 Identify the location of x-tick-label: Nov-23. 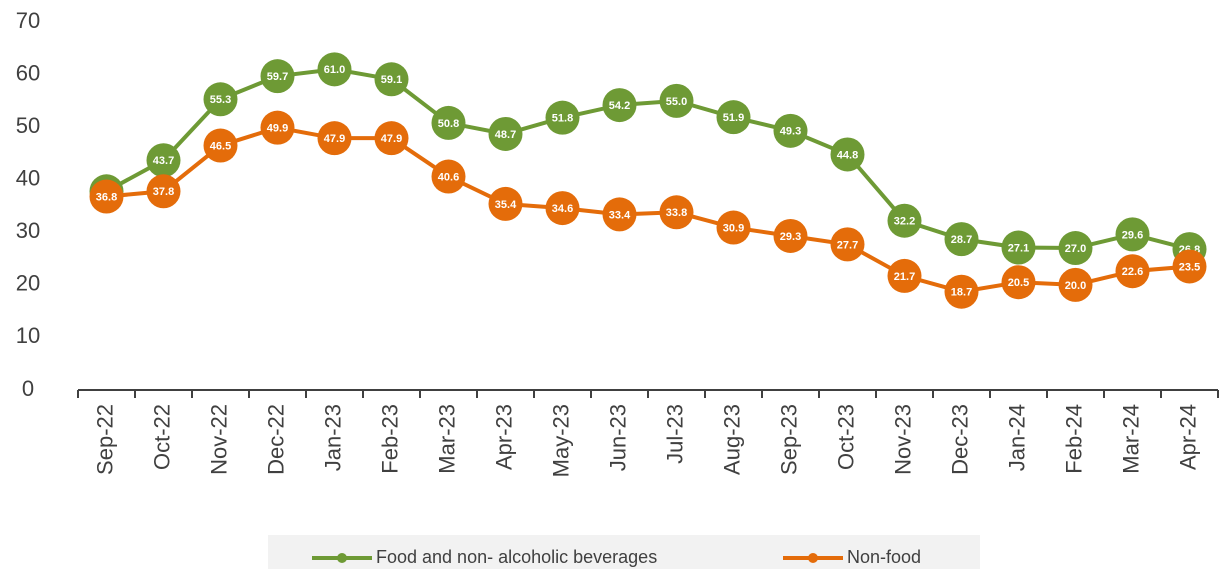
(902, 439).